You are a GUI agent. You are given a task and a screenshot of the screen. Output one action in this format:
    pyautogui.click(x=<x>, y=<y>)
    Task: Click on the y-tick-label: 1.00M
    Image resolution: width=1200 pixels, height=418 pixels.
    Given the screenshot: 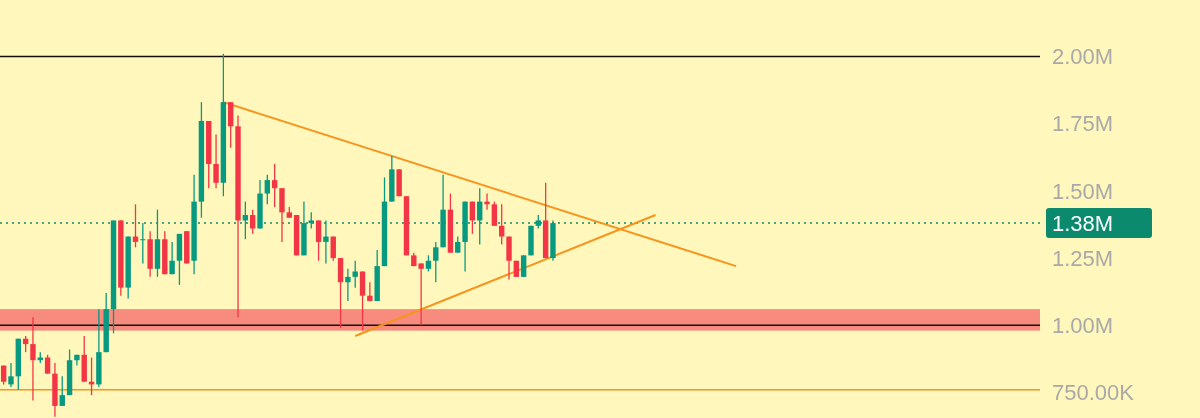 What is the action you would take?
    pyautogui.click(x=1083, y=325)
    